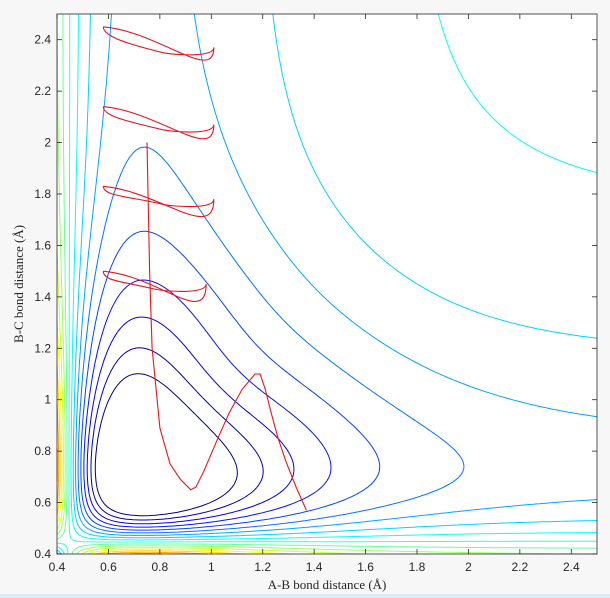 This screenshot has height=598, width=610. I want to click on x-tick-label: 0.4, so click(57, 567).